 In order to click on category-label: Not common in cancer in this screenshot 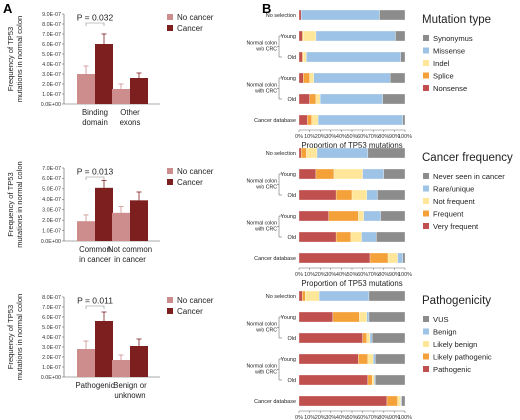, I will do `click(130, 254)`.